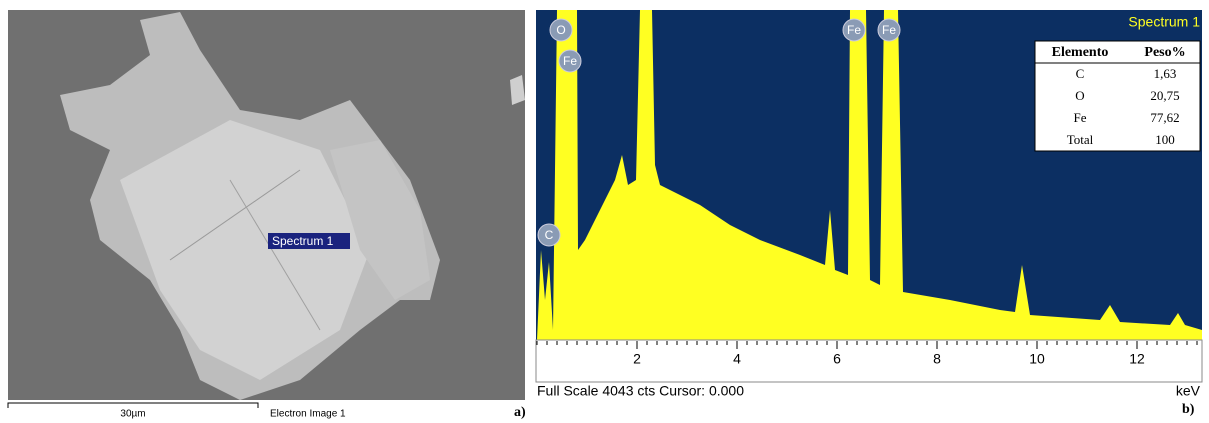 The image size is (1209, 423). I want to click on spectrum-marker-label: Spectrum 1, so click(303, 241).